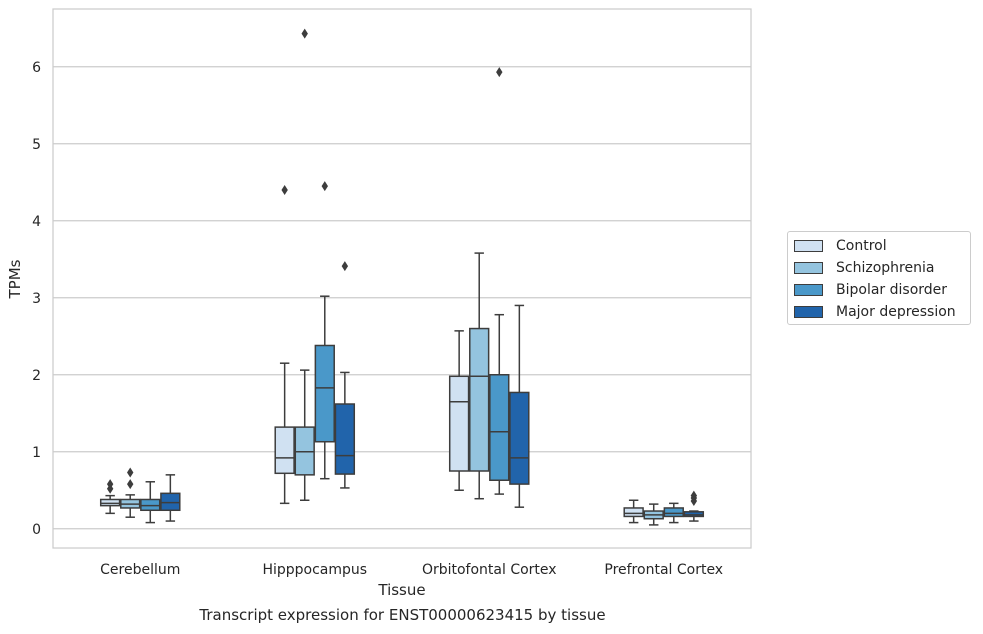  I want to click on y-tick-label: 3, so click(36, 299).